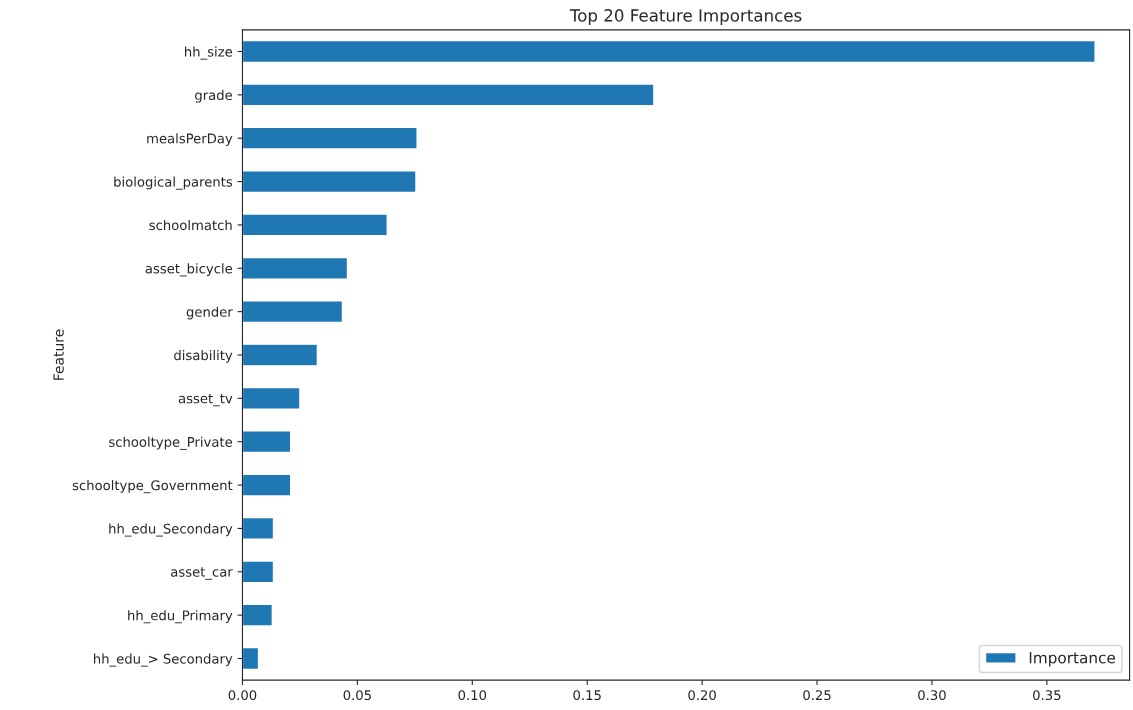 This screenshot has width=1133, height=710. What do you see at coordinates (173, 183) in the screenshot?
I see `y-tick-label: biological_parents` at bounding box center [173, 183].